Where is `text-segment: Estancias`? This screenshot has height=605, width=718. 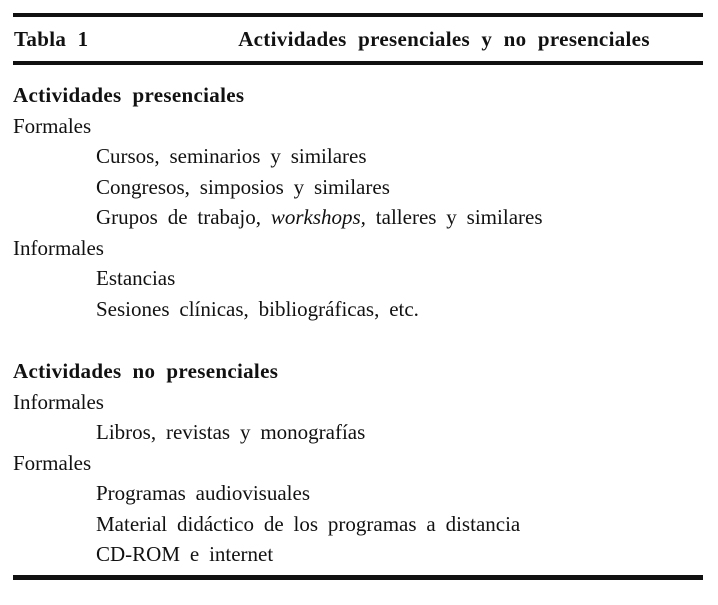
text-segment: Estancias is located at coordinates (136, 278).